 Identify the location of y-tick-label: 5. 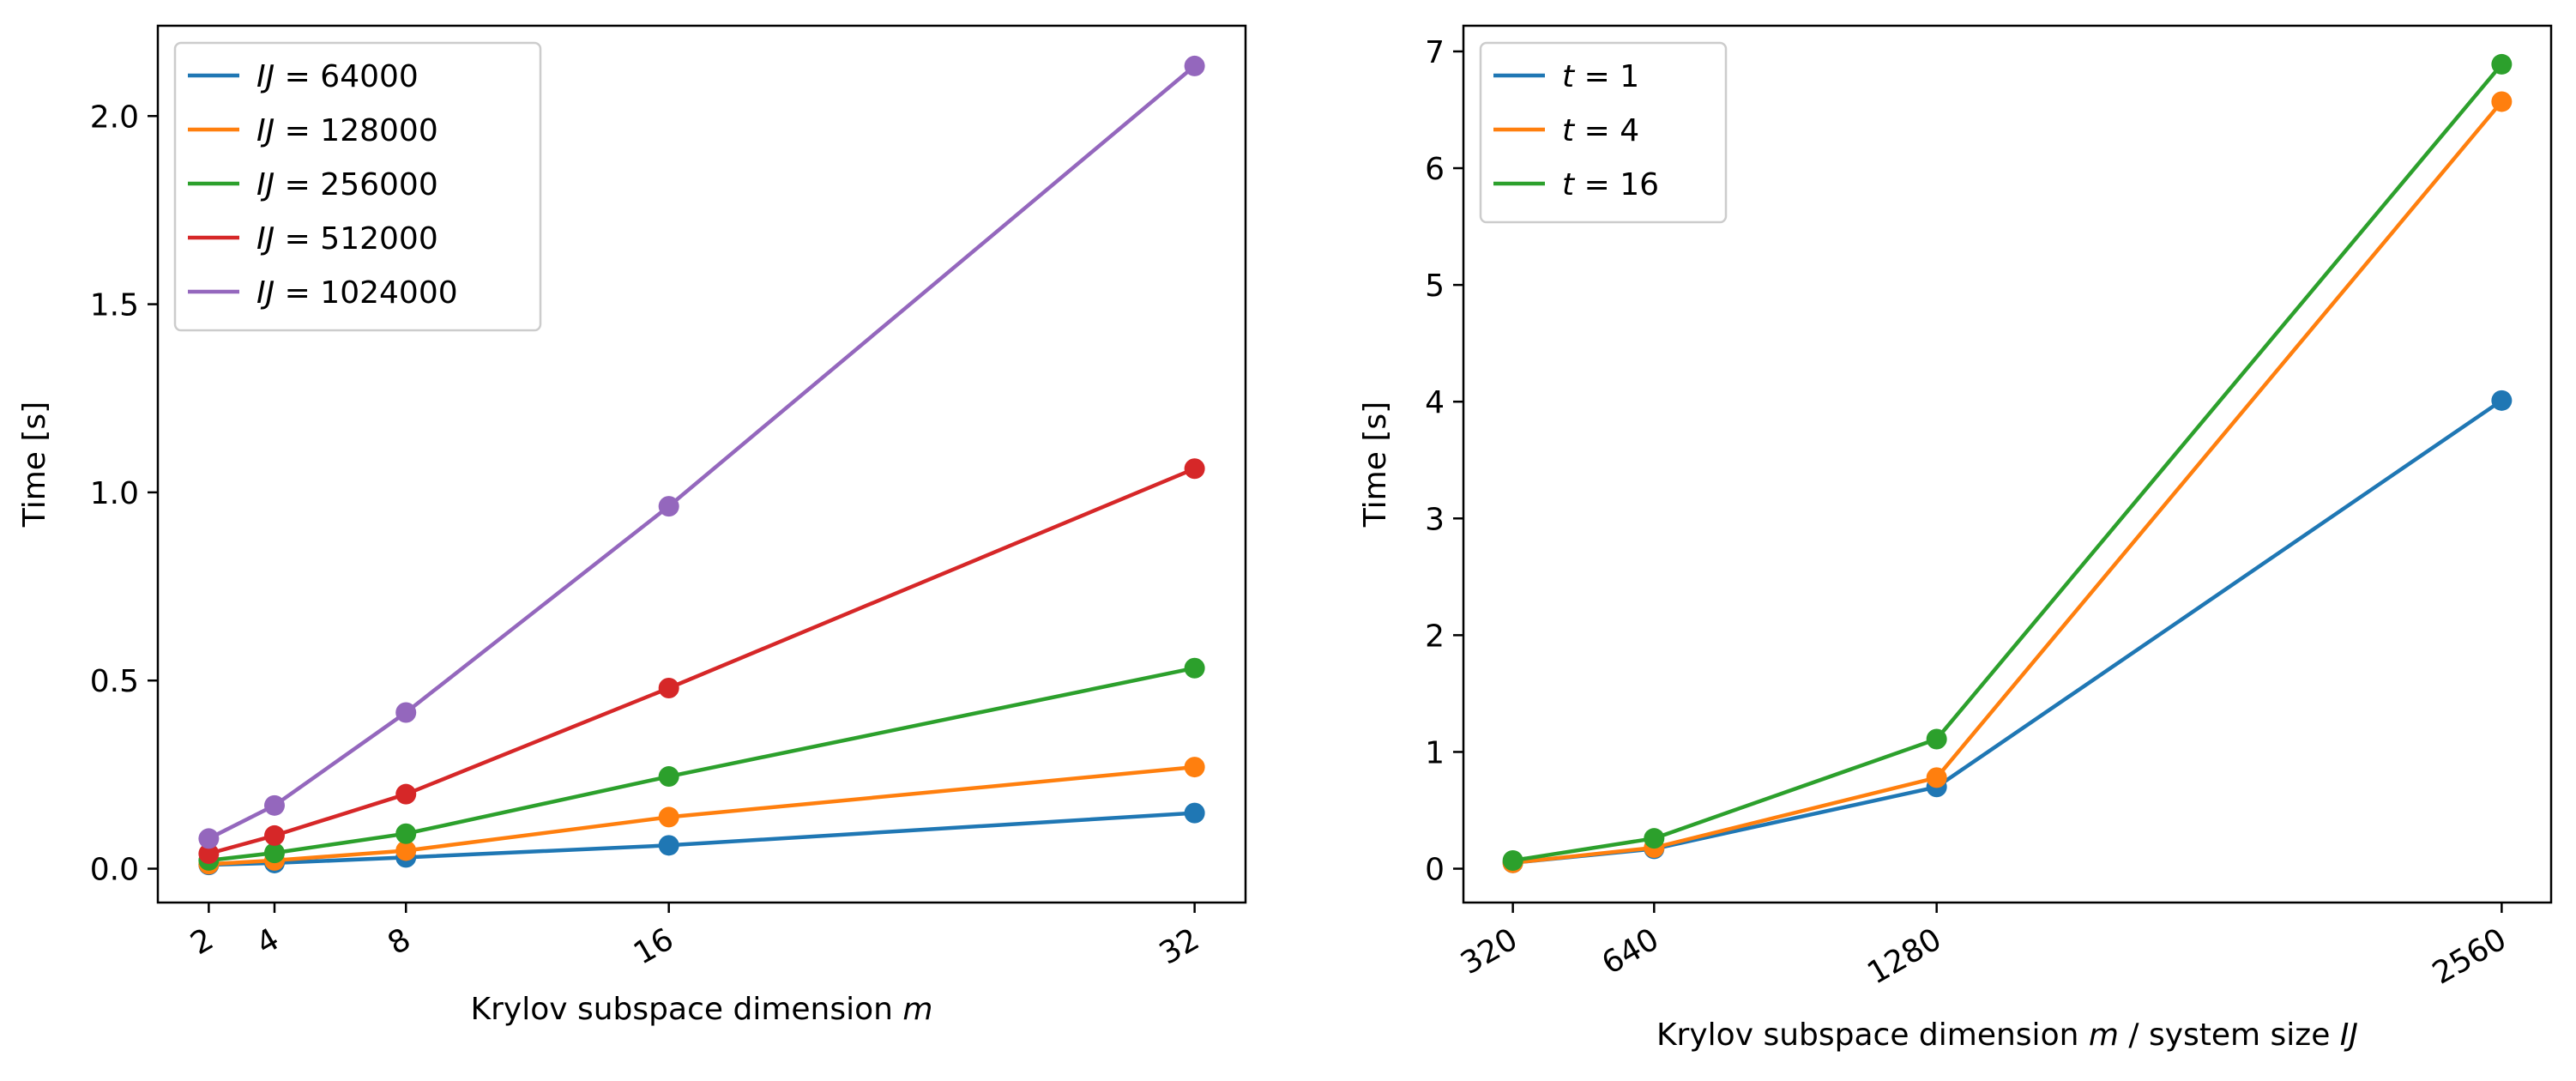
(1435, 286).